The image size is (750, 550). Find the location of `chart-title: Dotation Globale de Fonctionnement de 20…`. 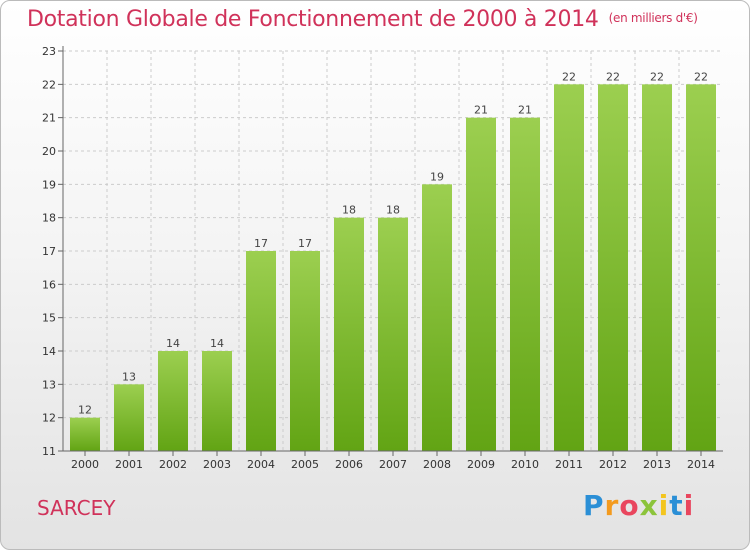

chart-title: Dotation Globale de Fonctionnement de 20… is located at coordinates (362, 19).